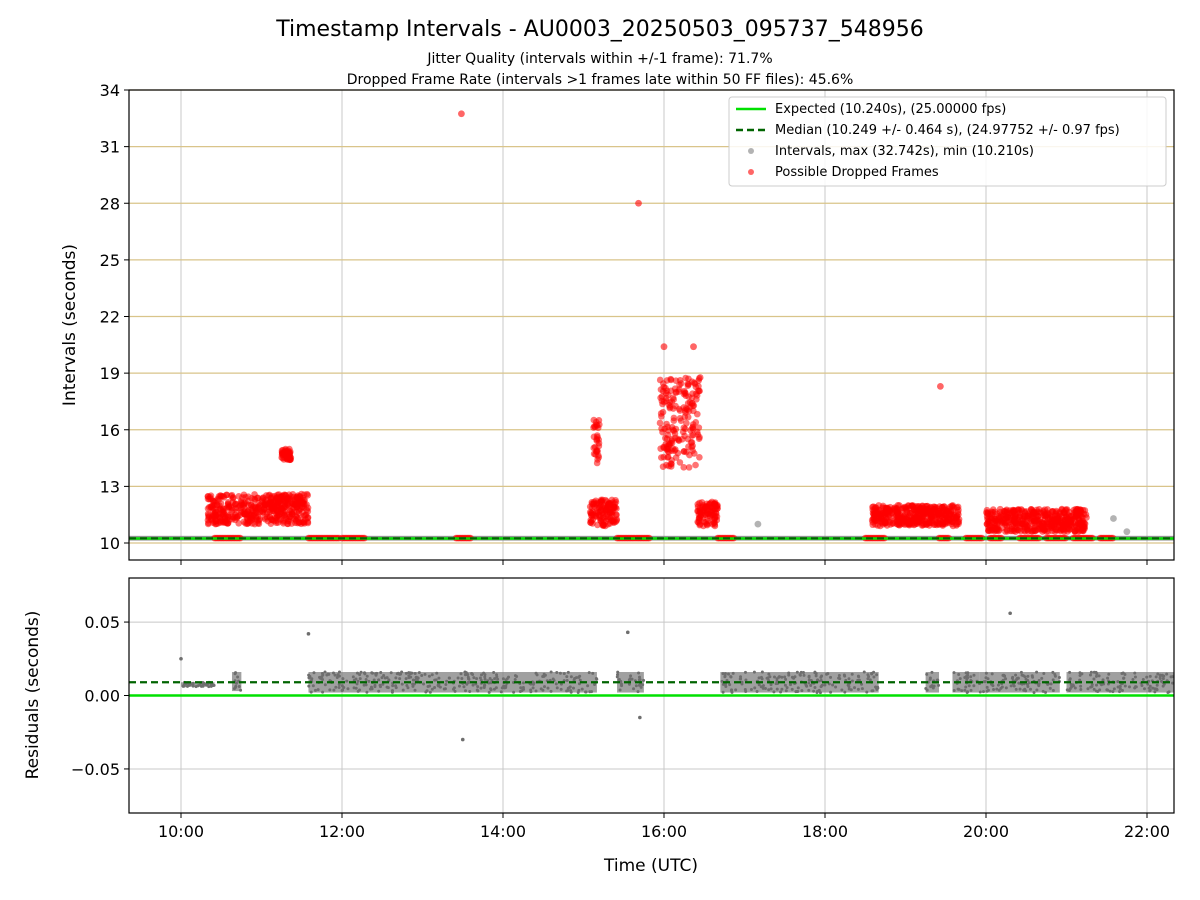 The width and height of the screenshot is (1200, 900). I want to click on x-tick-label: 10:00, so click(181, 831).